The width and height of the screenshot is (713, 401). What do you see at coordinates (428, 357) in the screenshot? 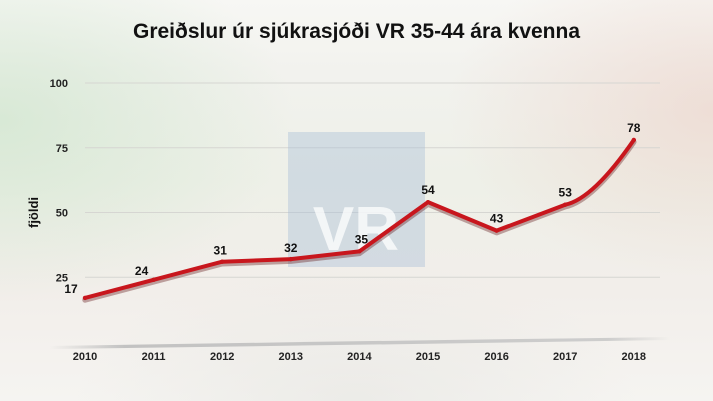
I see `x-tick-label: 2015` at bounding box center [428, 357].